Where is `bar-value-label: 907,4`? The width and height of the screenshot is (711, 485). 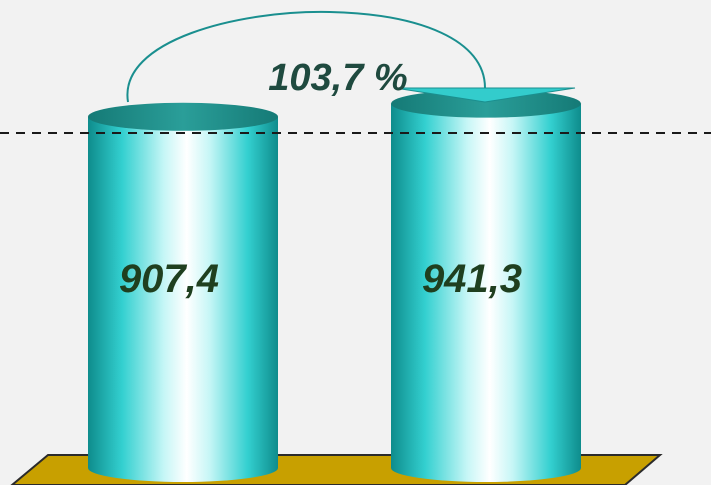
bar-value-label: 907,4 is located at coordinates (169, 279).